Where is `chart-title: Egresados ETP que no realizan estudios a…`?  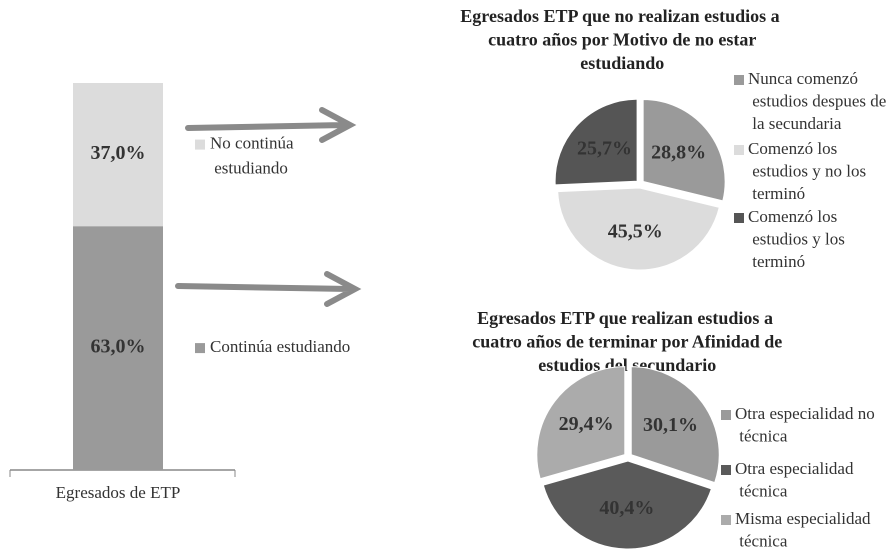
chart-title: Egresados ETP que no realizan estudios a… is located at coordinates (619, 39).